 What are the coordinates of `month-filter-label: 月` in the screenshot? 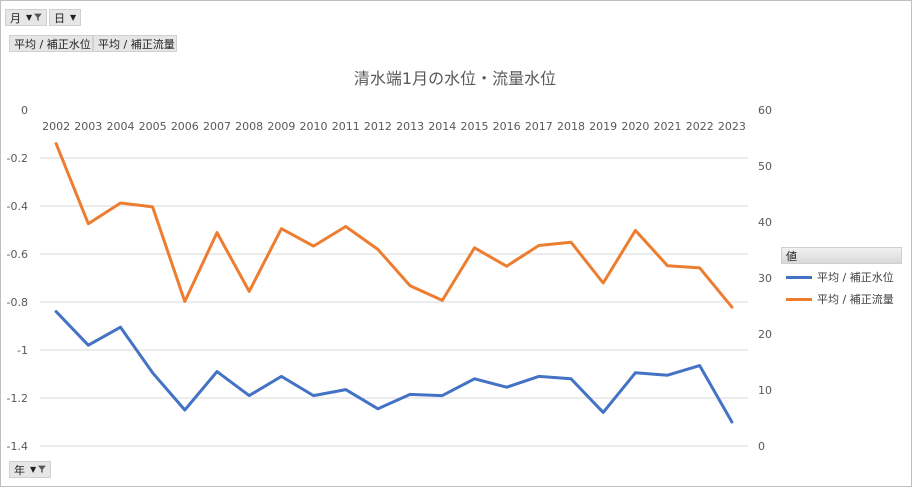 It's located at (15, 18).